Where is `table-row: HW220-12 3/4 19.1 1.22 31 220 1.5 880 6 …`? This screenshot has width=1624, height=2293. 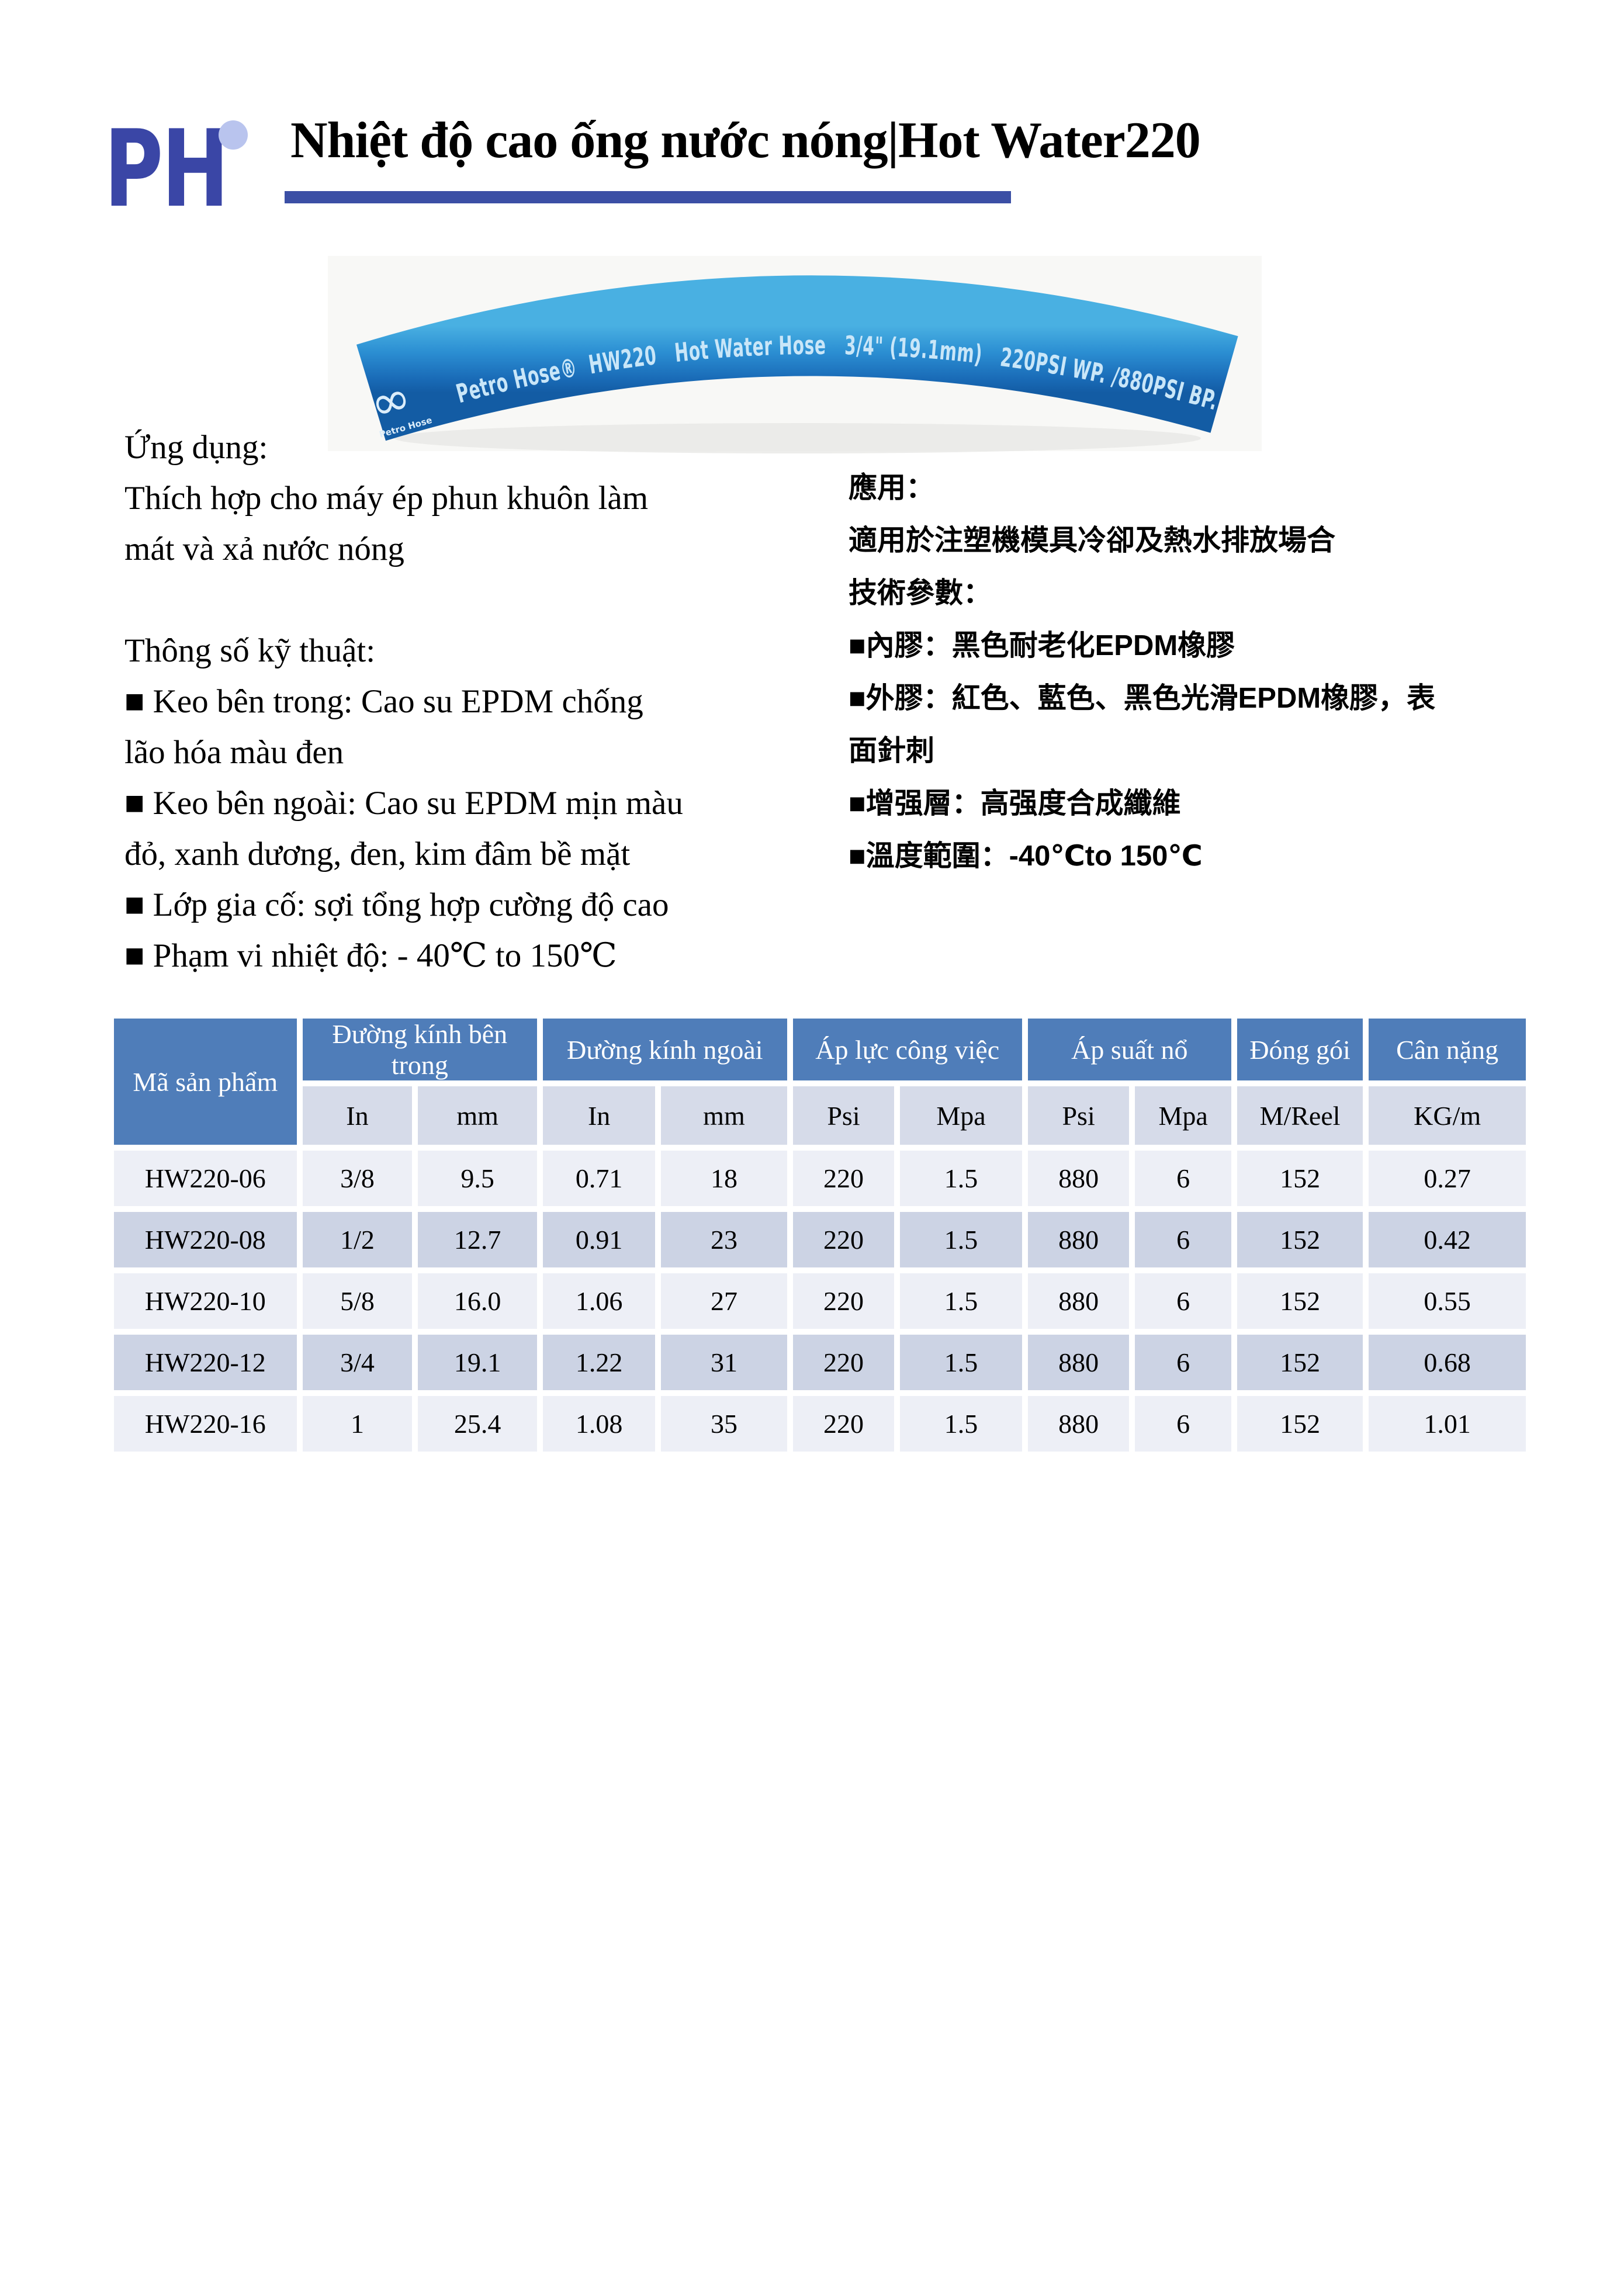
table-row: HW220-12 3/4 19.1 1.22 31 220 1.5 880 6 … is located at coordinates (820, 1362).